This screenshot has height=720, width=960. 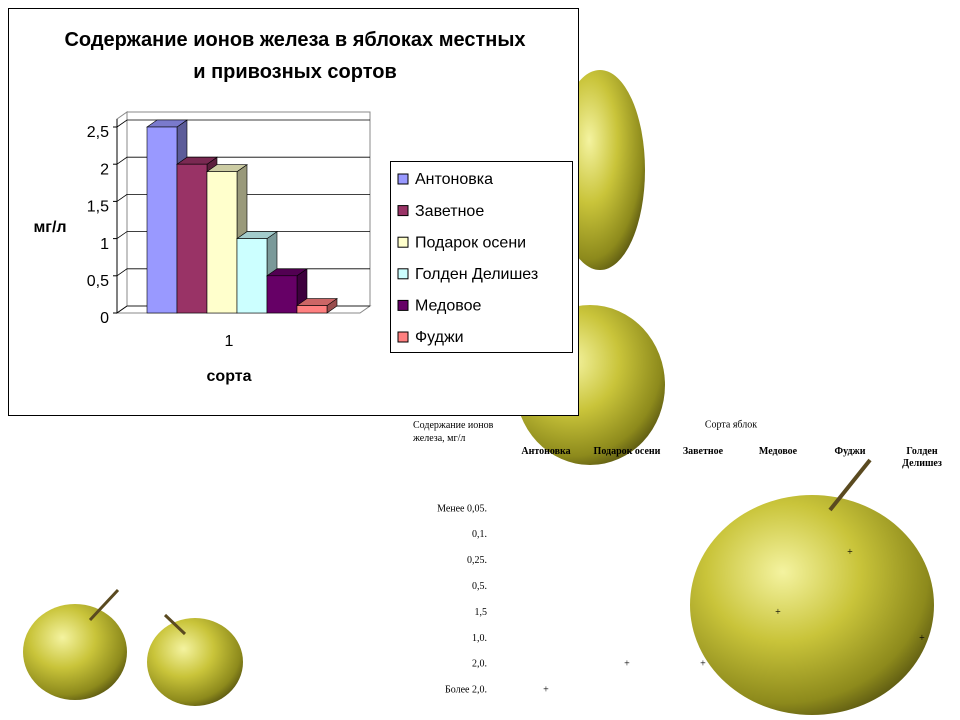 What do you see at coordinates (449, 211) in the screenshot?
I see `legend-label: Заветное` at bounding box center [449, 211].